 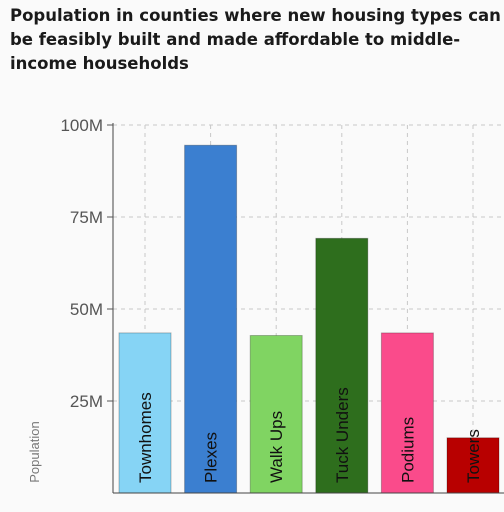 What do you see at coordinates (342, 365) in the screenshot?
I see `bar-tuck-unders` at bounding box center [342, 365].